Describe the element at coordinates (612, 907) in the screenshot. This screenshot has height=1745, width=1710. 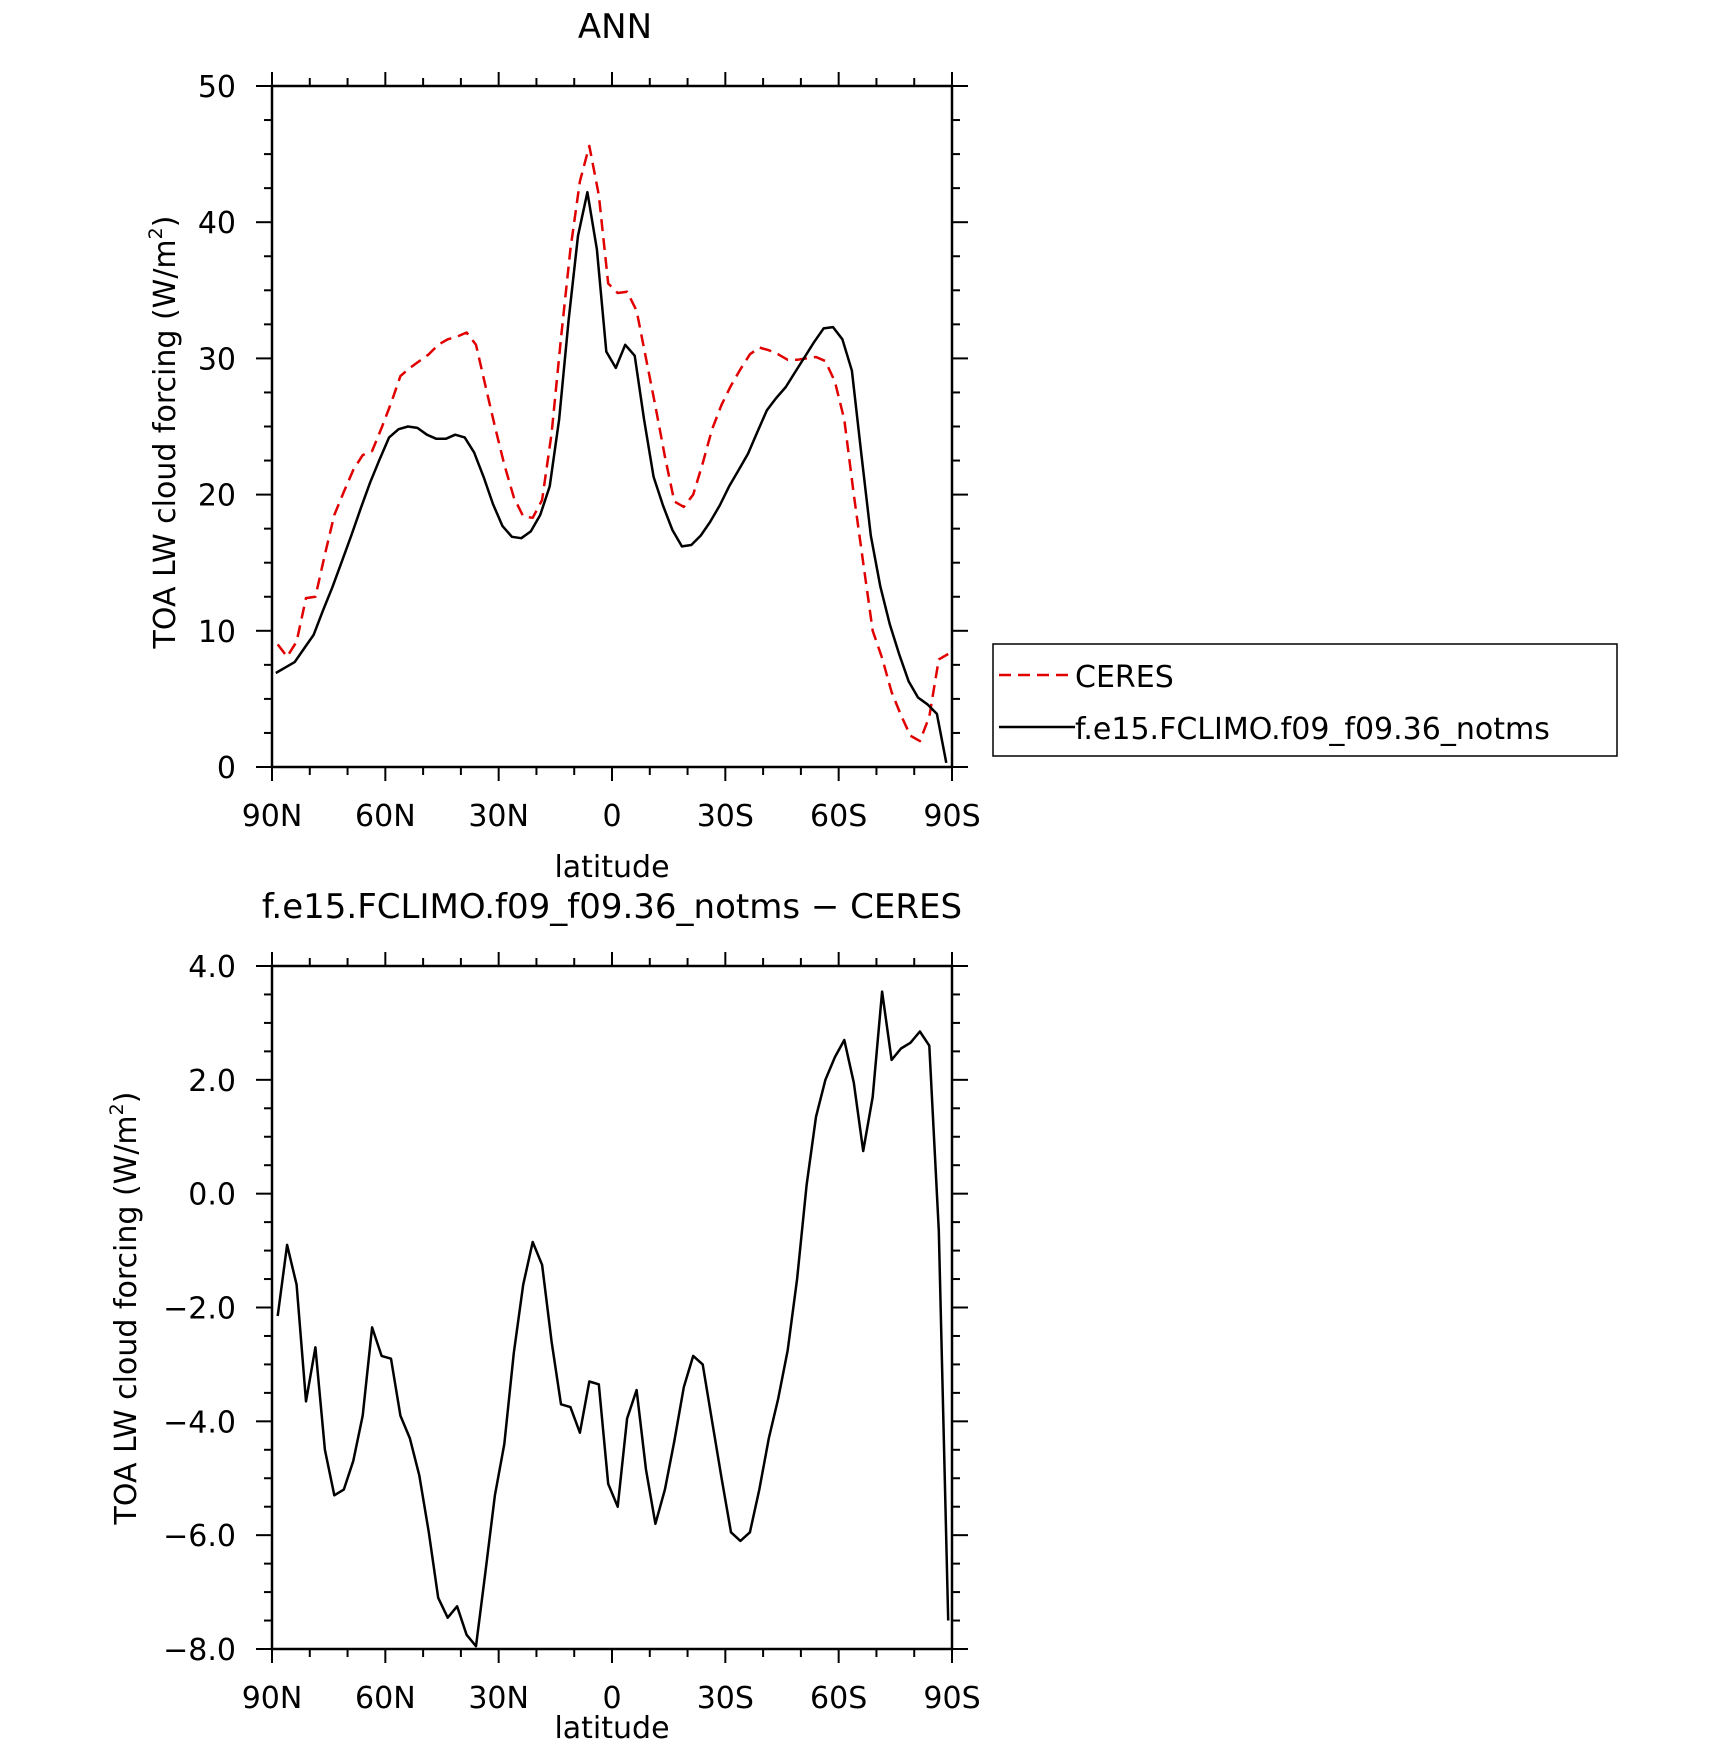
I see `chart-title: f.e15.FCLIMO.f09_f09.36_notms − CERES` at that location.